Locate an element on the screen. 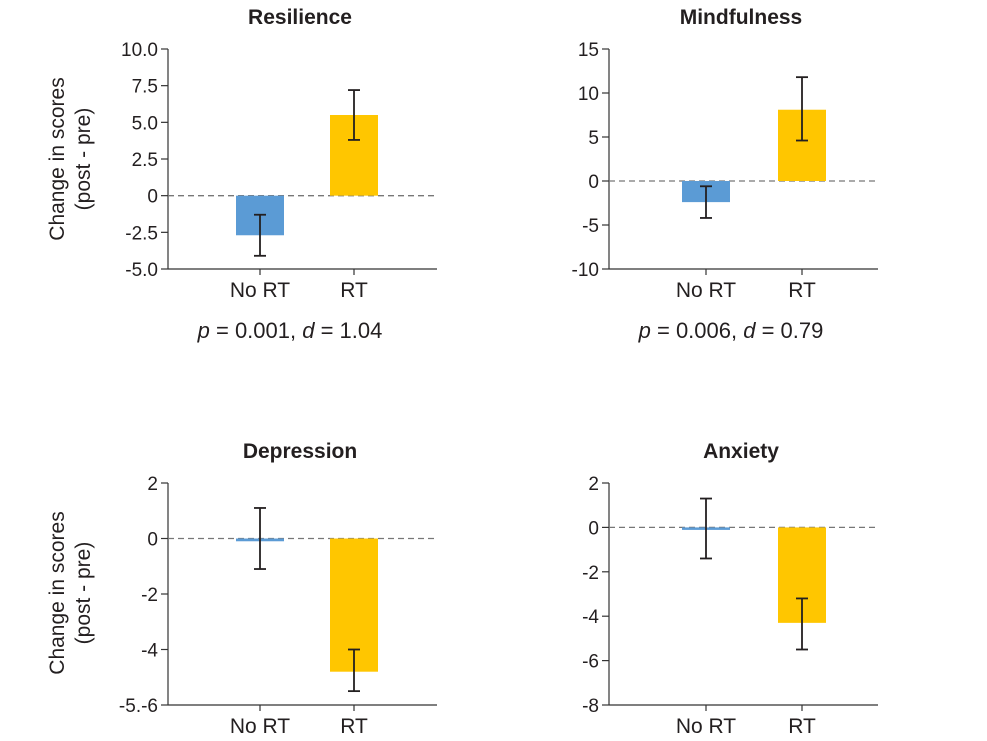 This screenshot has height=741, width=987. y-tick-label: -6 is located at coordinates (590, 662).